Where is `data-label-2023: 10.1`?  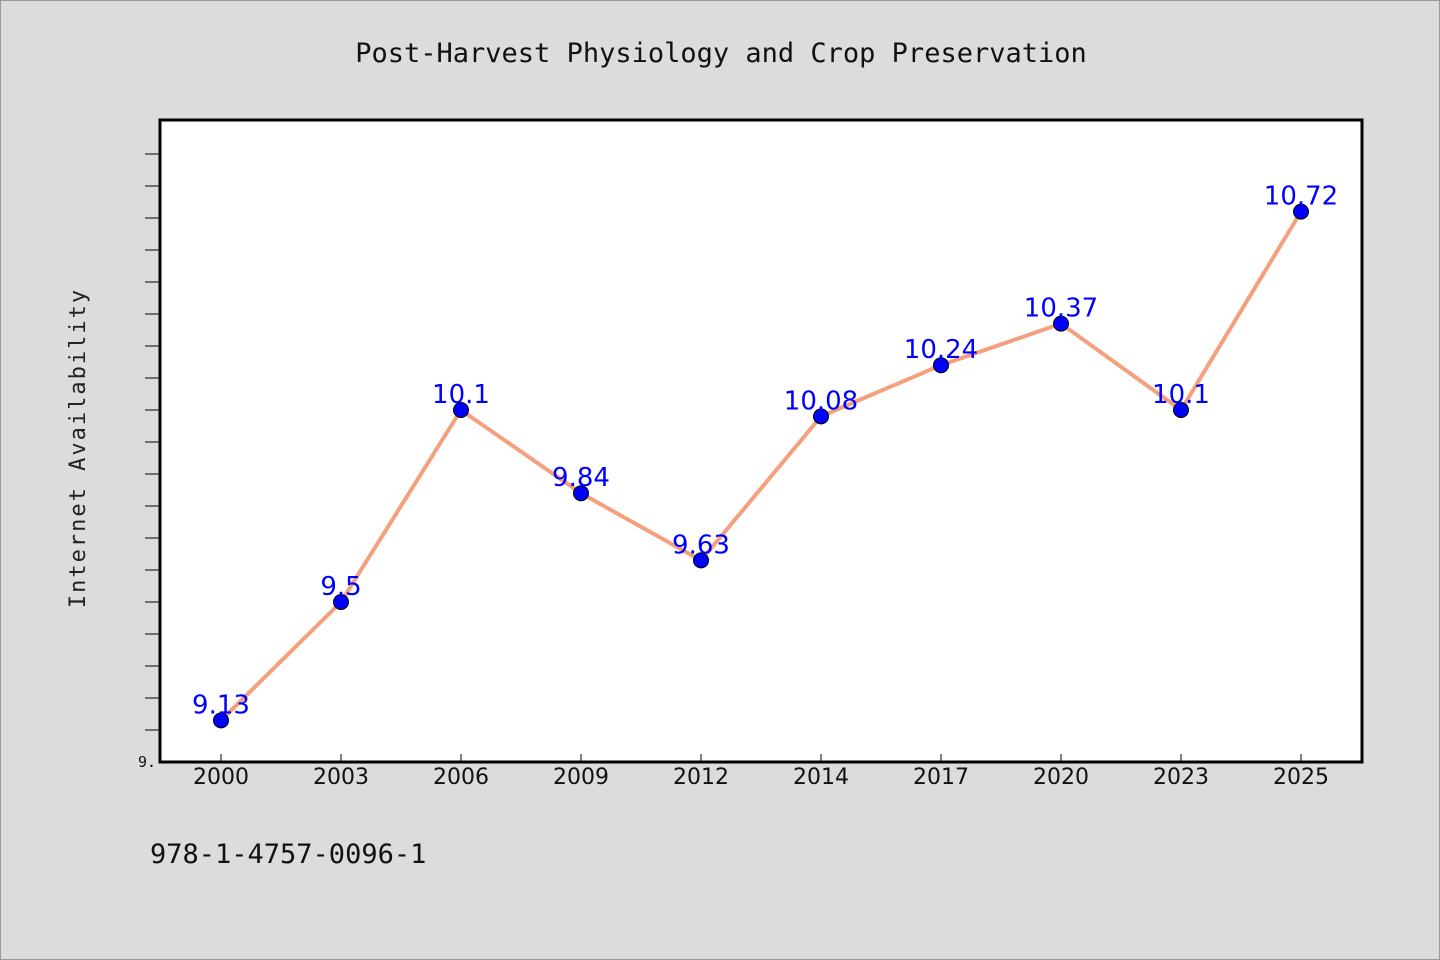
data-label-2023: 10.1 is located at coordinates (1181, 395).